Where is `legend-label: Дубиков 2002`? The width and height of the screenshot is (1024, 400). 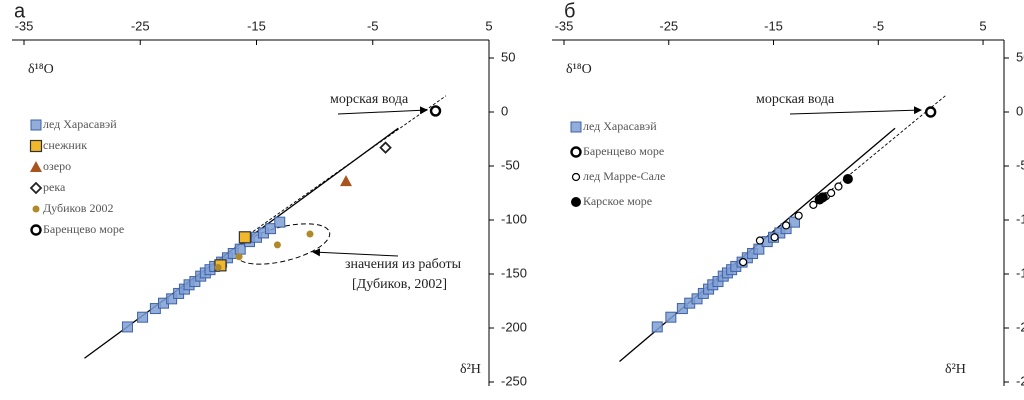
legend-label: Дубиков 2002 is located at coordinates (78, 208).